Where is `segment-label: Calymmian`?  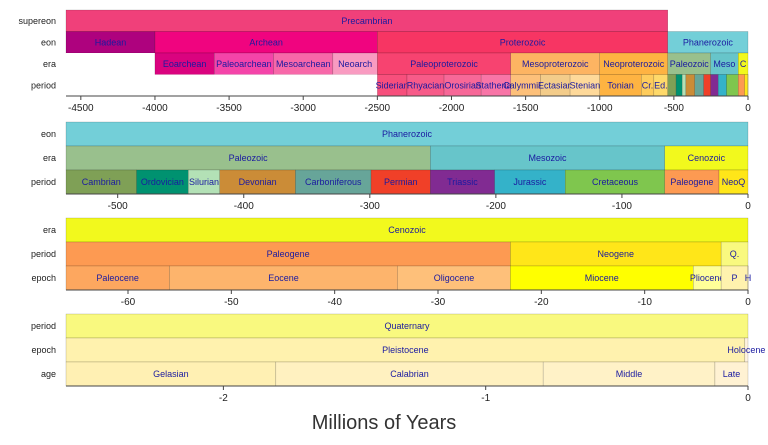 segment-label: Calymmian is located at coordinates (525, 85).